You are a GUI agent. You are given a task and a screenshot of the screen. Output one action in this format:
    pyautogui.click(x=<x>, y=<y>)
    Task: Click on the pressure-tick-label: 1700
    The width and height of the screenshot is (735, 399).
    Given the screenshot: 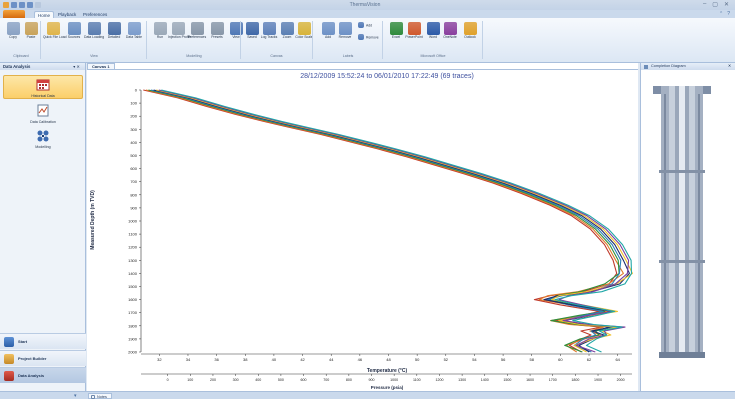 What is the action you would take?
    pyautogui.click(x=553, y=380)
    